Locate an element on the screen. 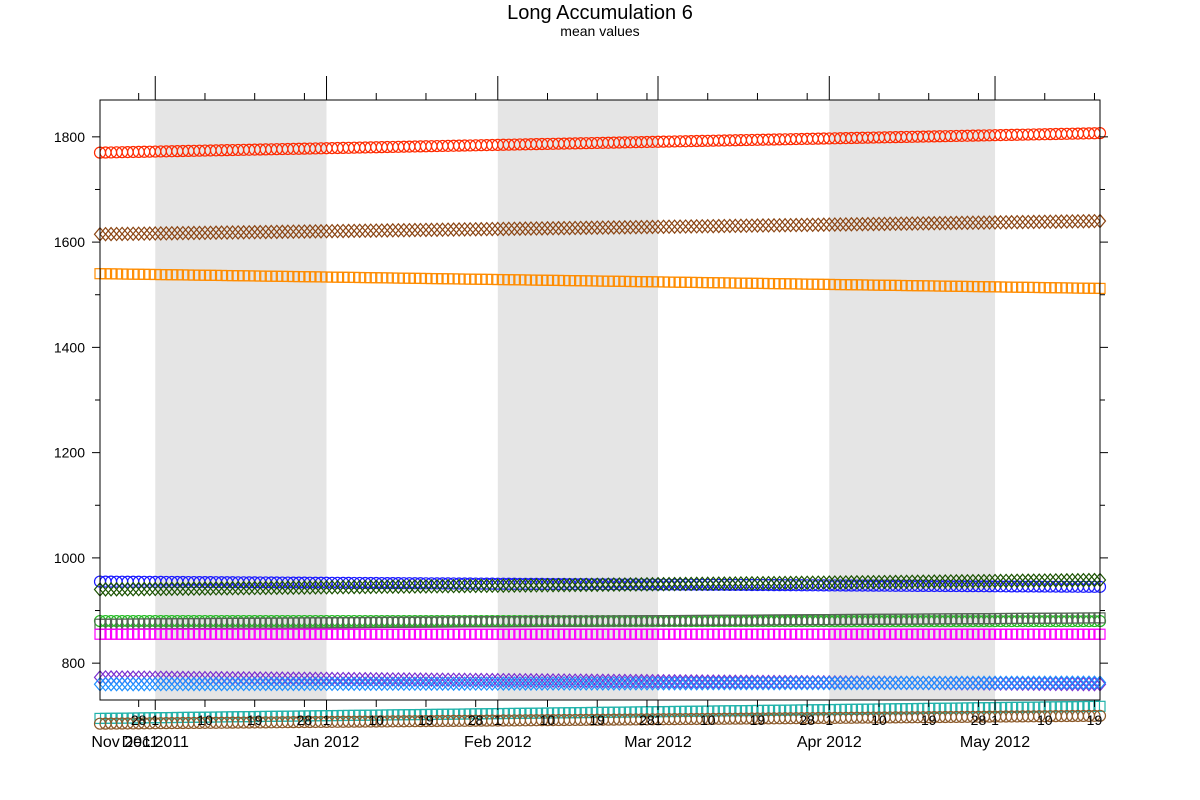  x-tick-label: 10 is located at coordinates (376, 720).